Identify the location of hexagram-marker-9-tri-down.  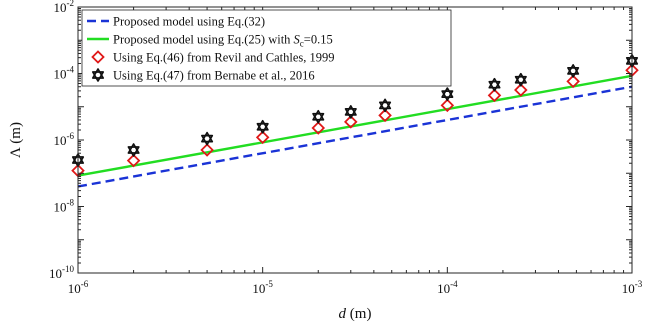
(494, 86).